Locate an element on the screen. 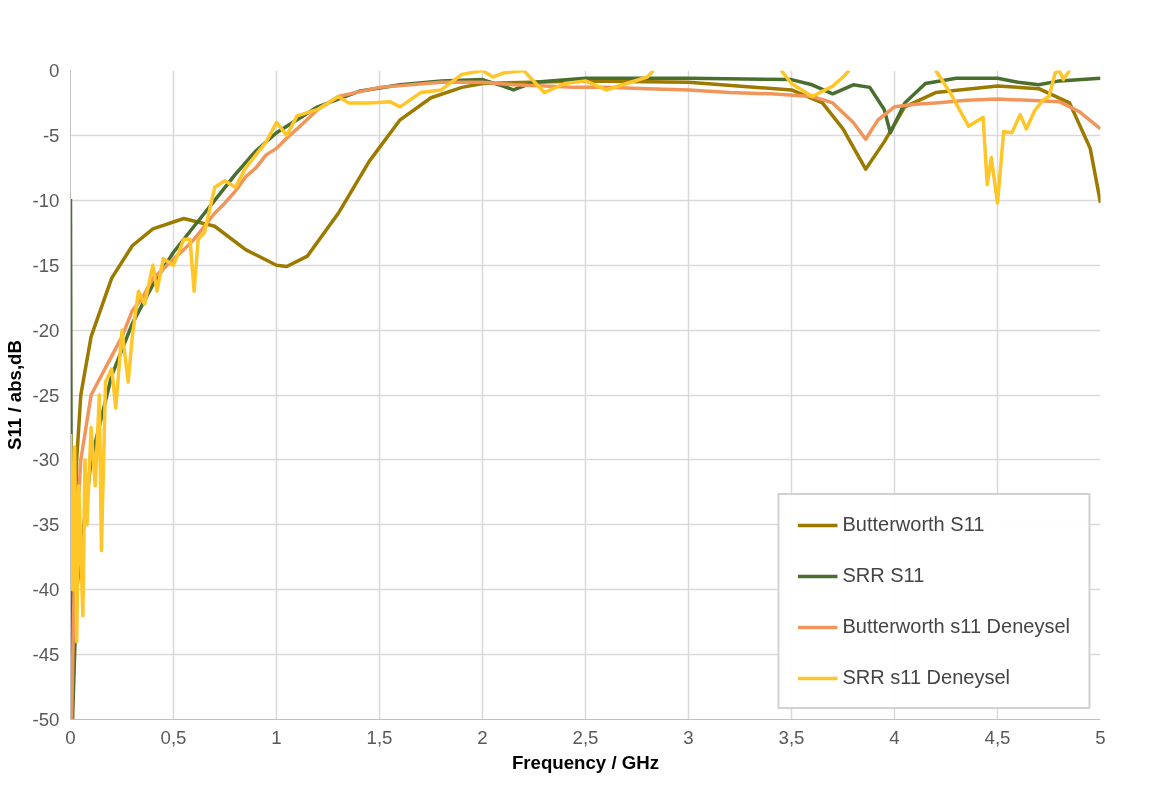  x-tick-label: 4,5 is located at coordinates (997, 737).